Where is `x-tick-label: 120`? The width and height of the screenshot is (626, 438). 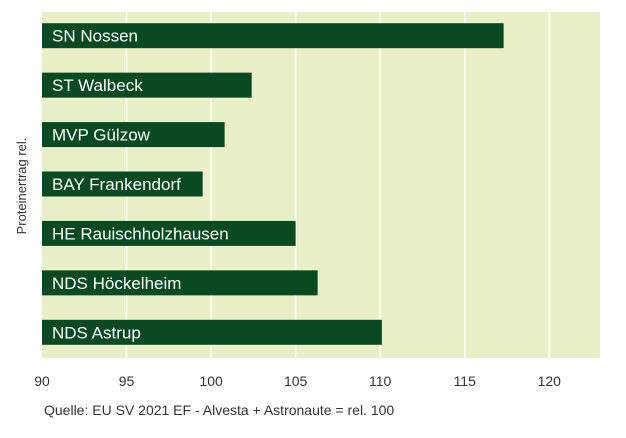
x-tick-label: 120 is located at coordinates (550, 381).